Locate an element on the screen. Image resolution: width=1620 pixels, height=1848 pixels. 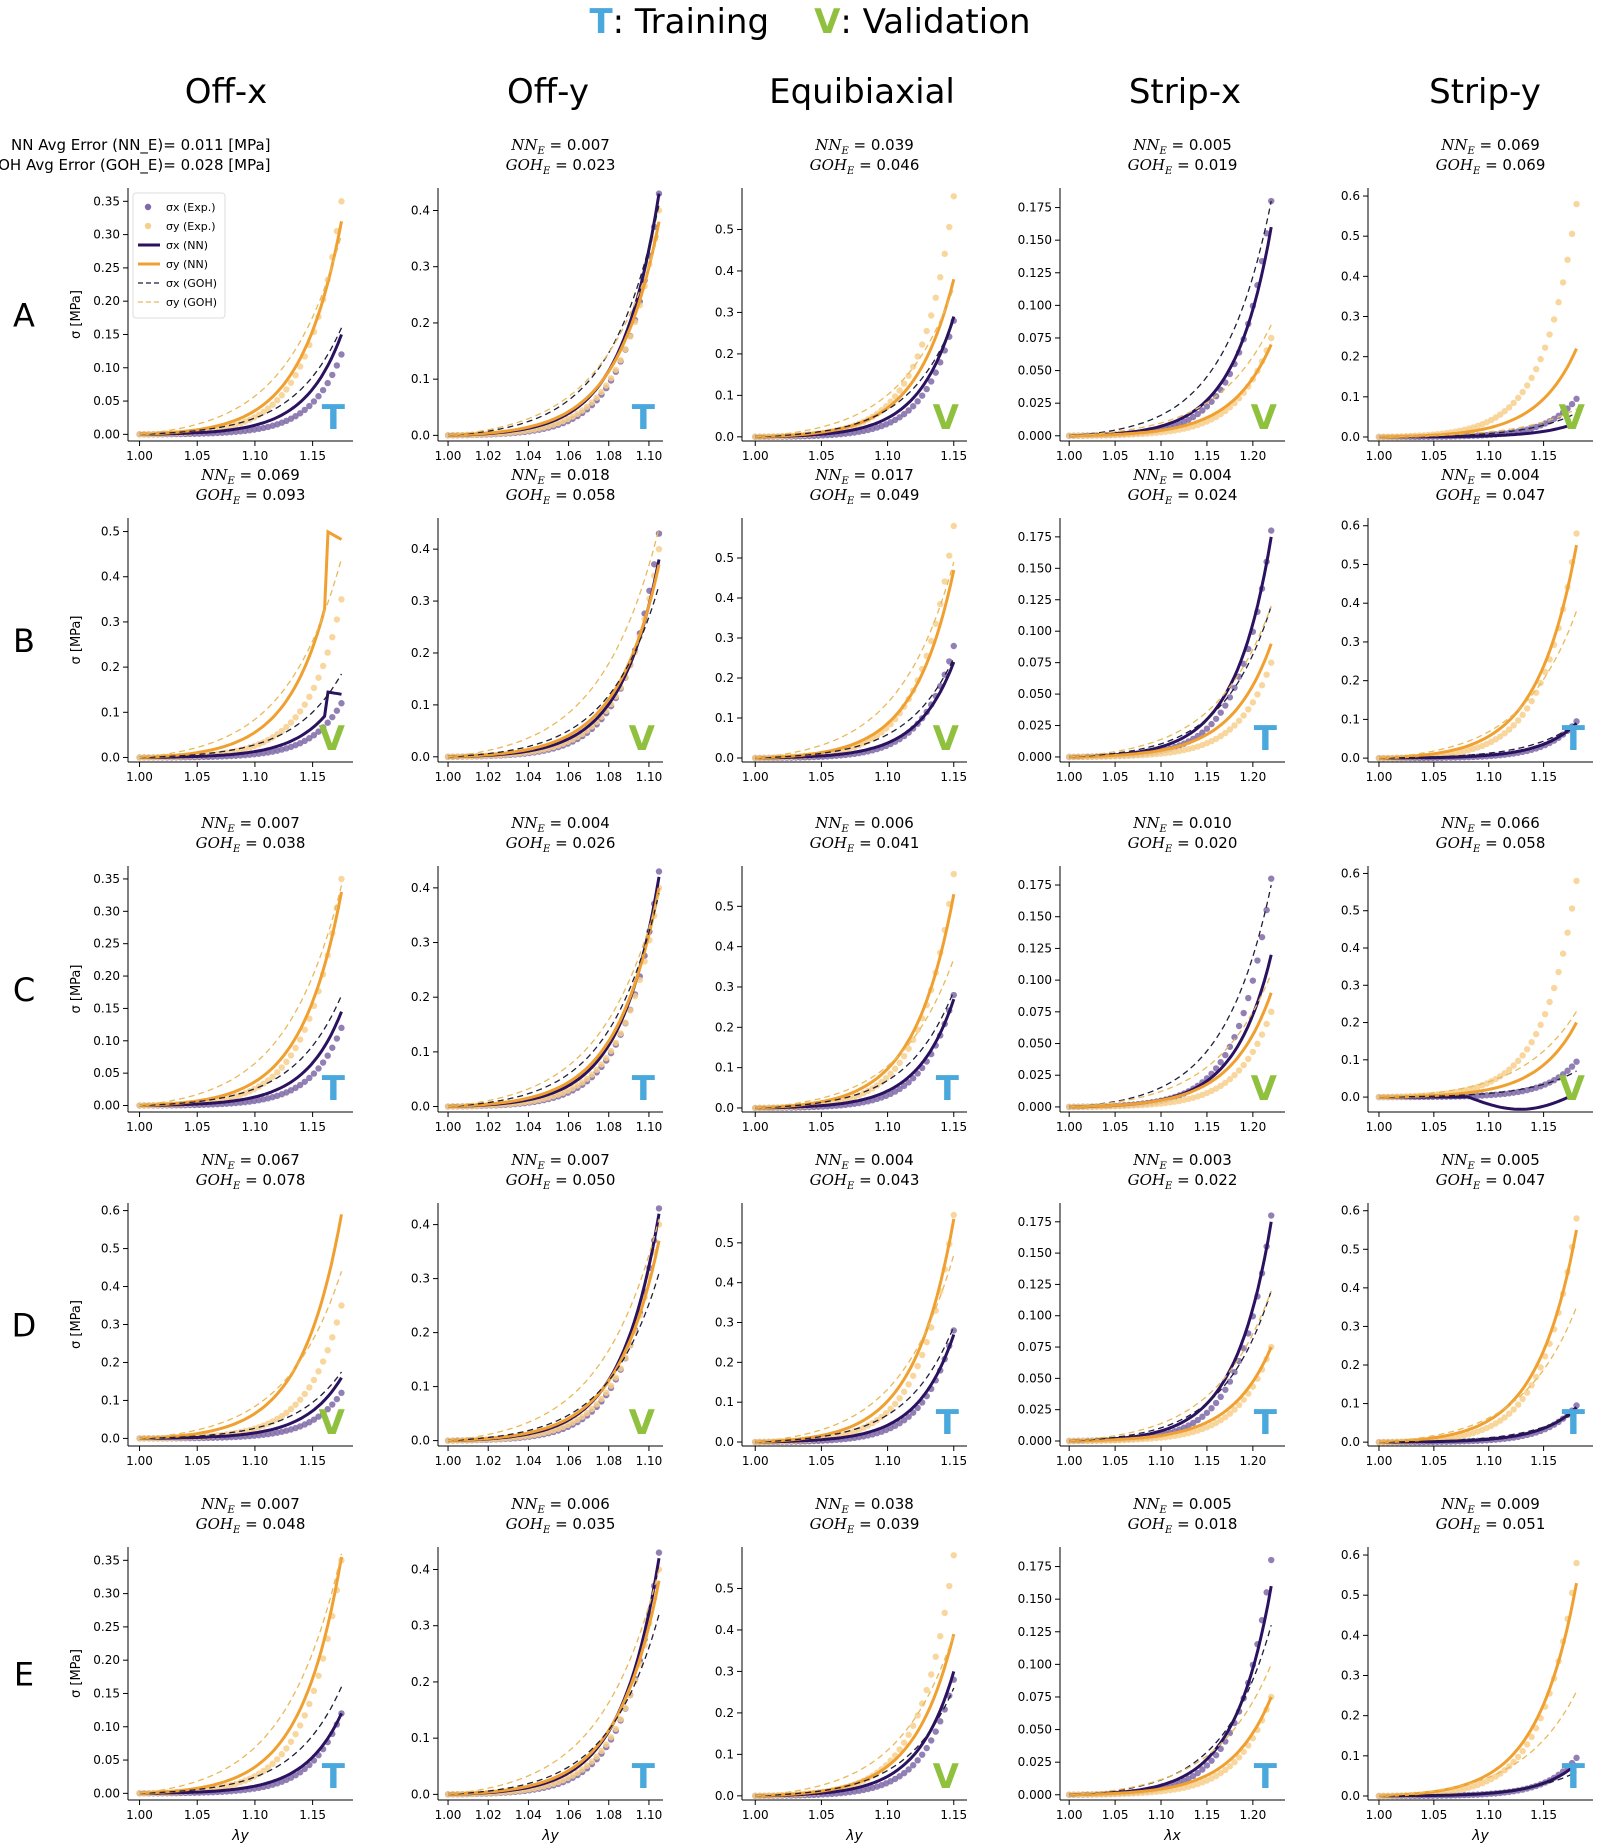
y-tick-label: 0.100 is located at coordinates (1035, 1316).